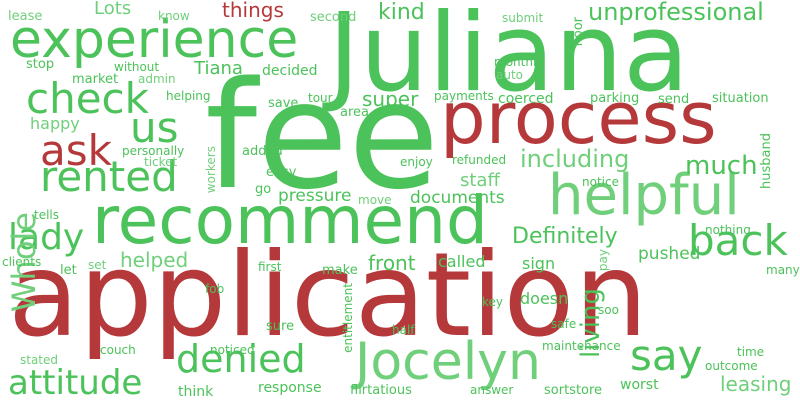  Describe the element at coordinates (644, 195) in the screenshot. I see `word-helpful: helpful` at that location.